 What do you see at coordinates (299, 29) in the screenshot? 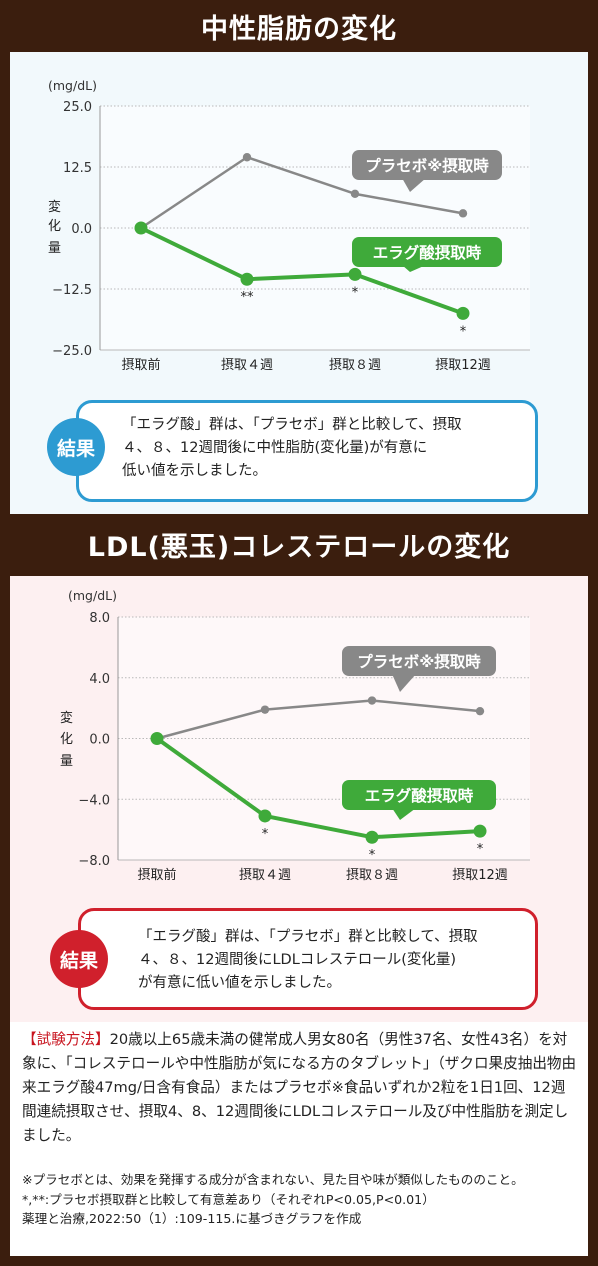
I see `top-chart-title: 中性脂肪の変化` at bounding box center [299, 29].